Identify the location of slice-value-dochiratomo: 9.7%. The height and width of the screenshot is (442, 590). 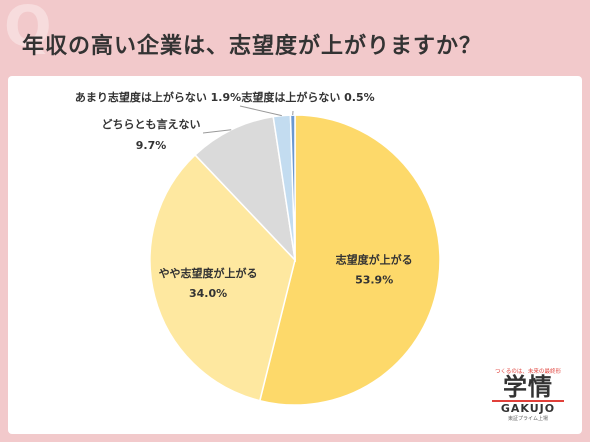
(151, 145).